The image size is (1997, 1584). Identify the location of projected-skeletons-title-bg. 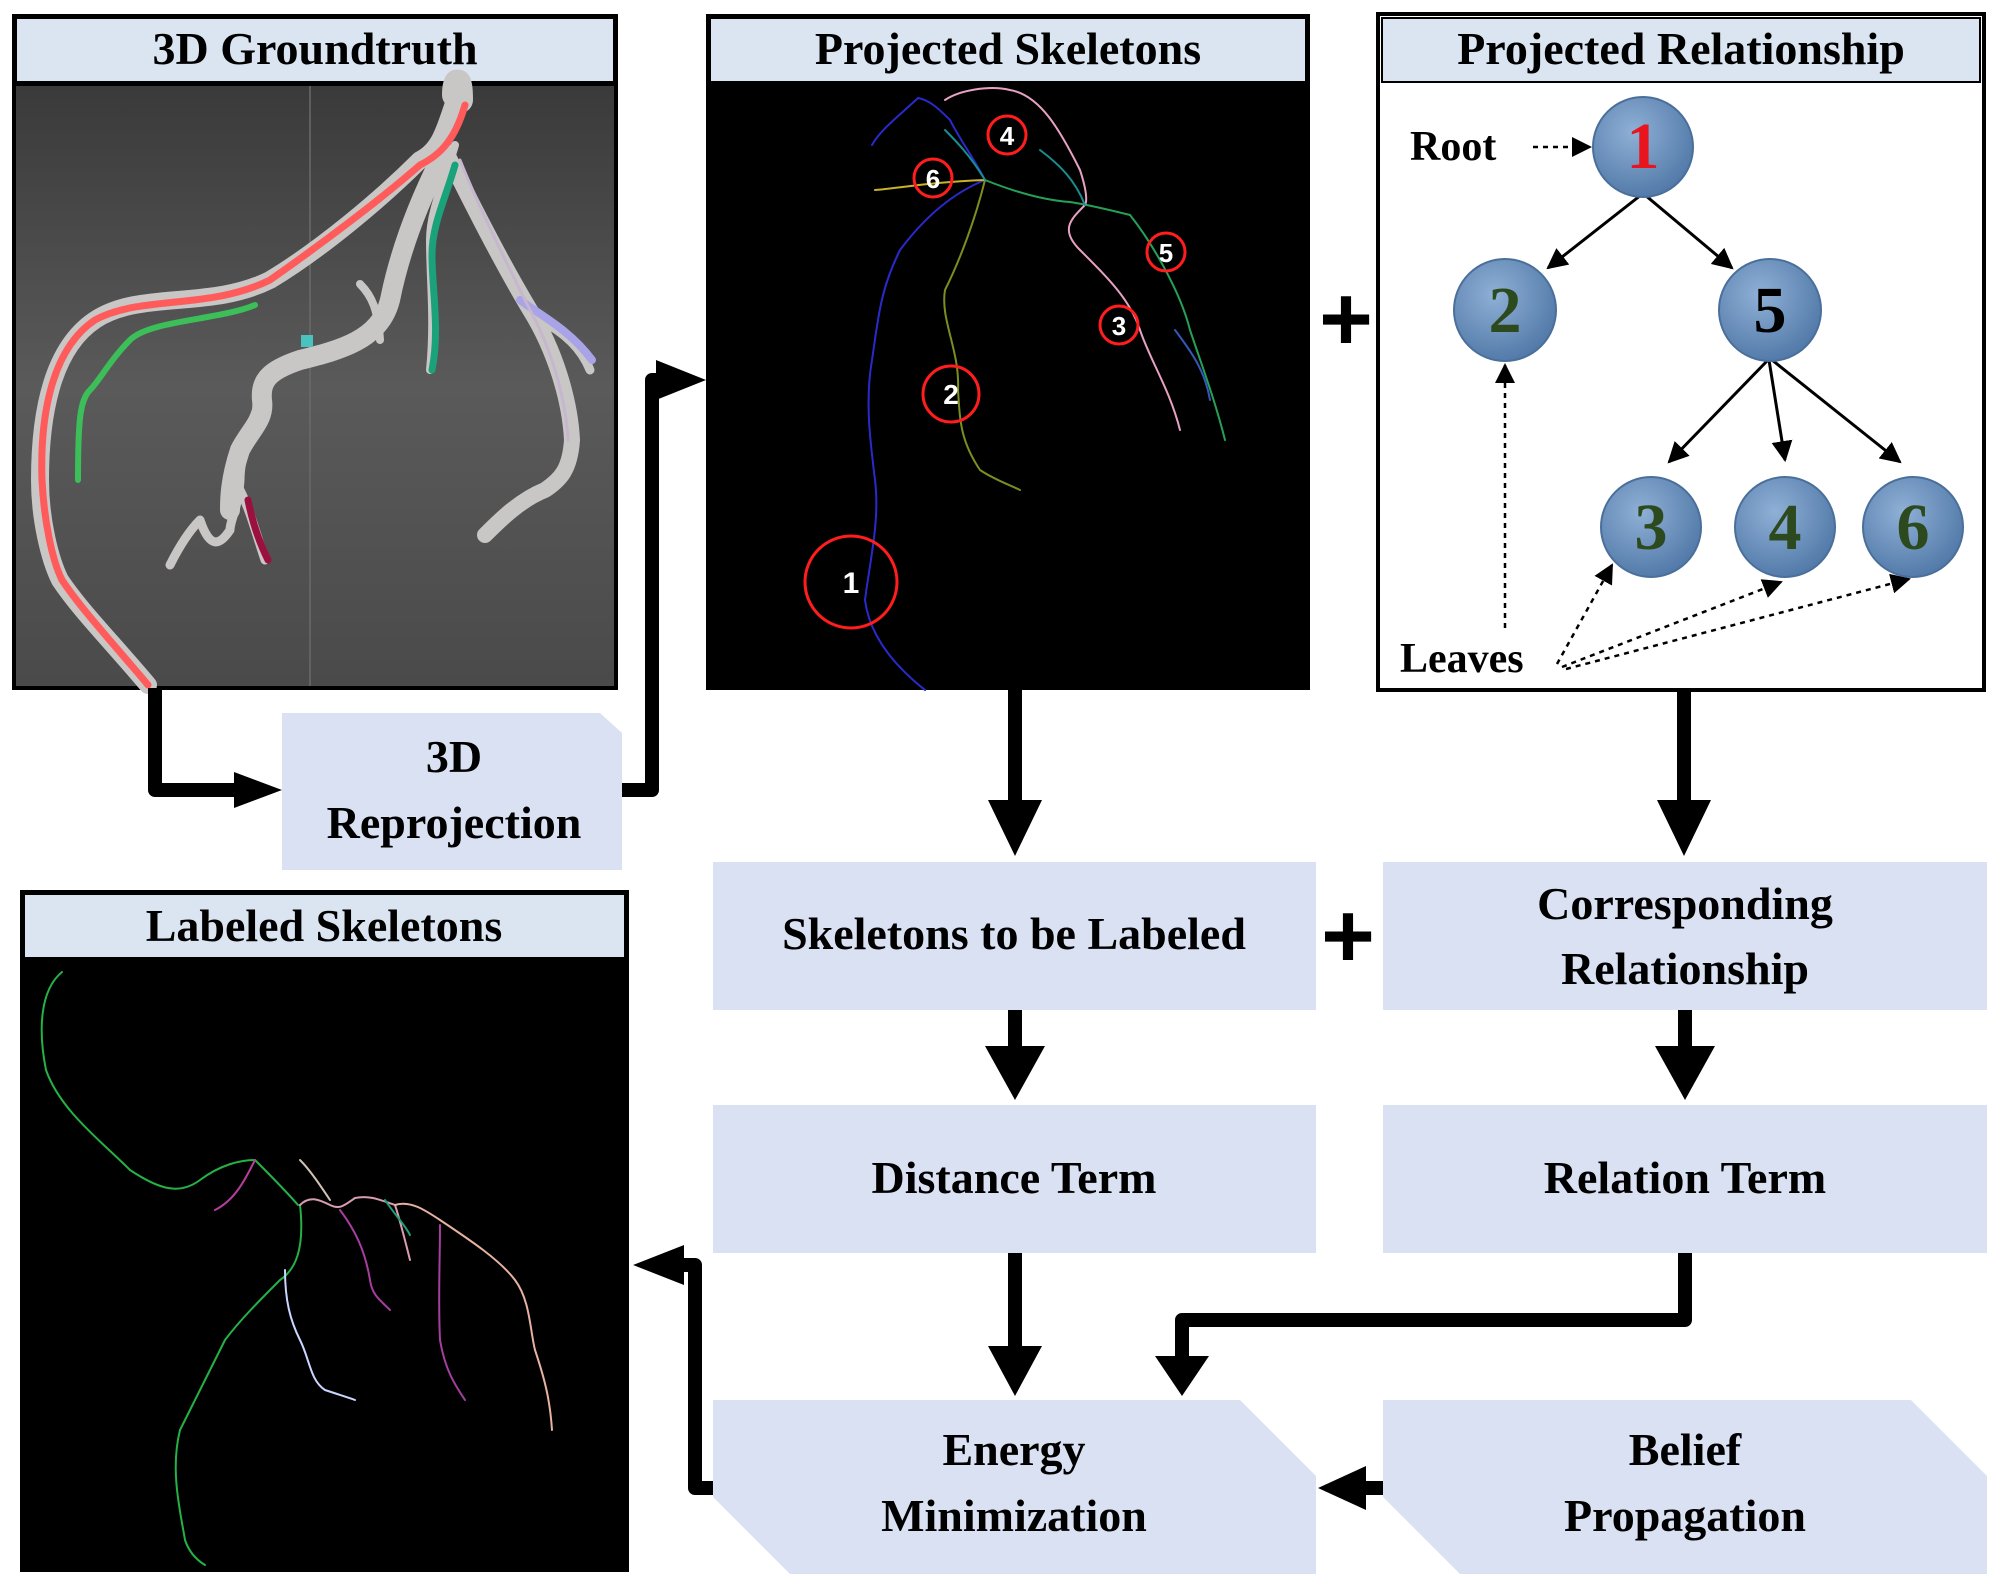
(1008, 50).